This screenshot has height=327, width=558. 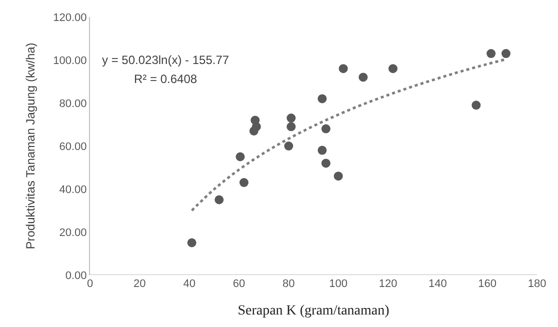 What do you see at coordinates (73, 190) in the screenshot?
I see `y-tick-label: 40.00` at bounding box center [73, 190].